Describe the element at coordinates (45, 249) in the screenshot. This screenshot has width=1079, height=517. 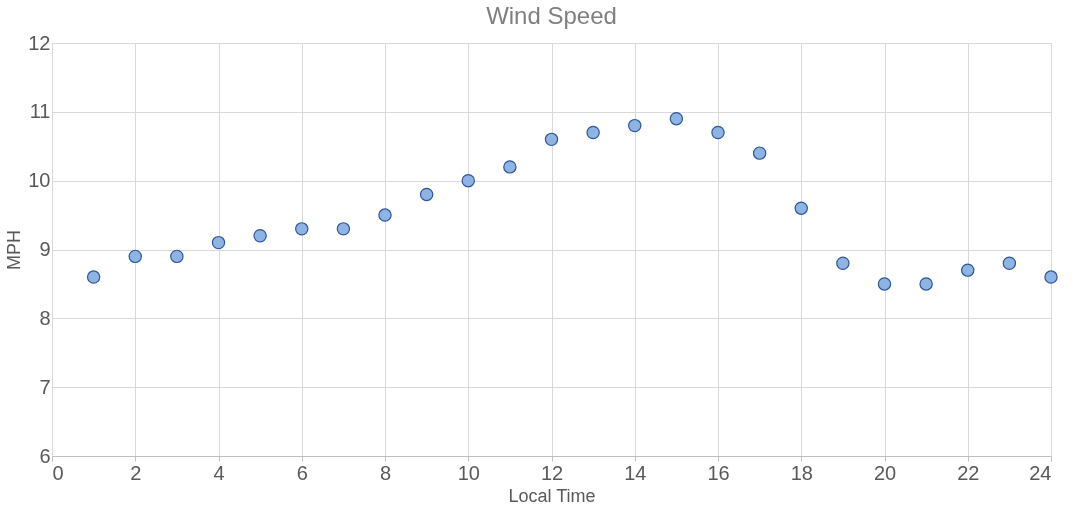
I see `y-tick-label: 9` at that location.